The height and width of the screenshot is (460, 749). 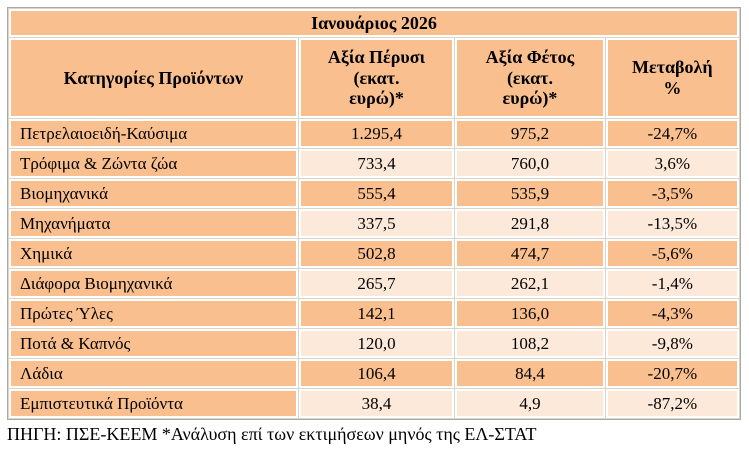 I want to click on change-cell: -13,5%, so click(x=672, y=223).